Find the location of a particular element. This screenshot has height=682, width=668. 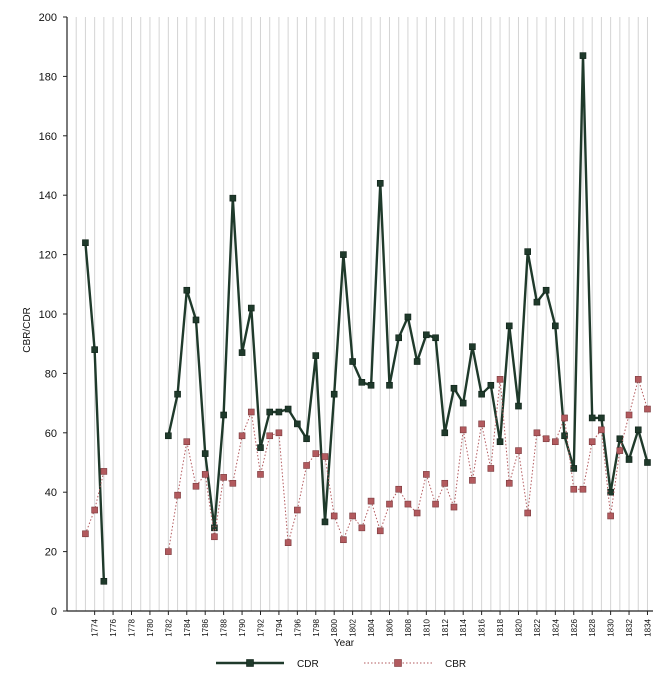

legend: CDR CBR is located at coordinates (341, 664).